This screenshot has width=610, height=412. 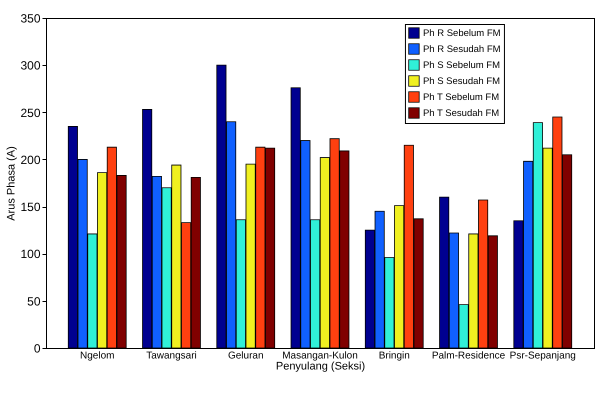 What do you see at coordinates (37, 349) in the screenshot?
I see `y-tick-label: 0` at bounding box center [37, 349].